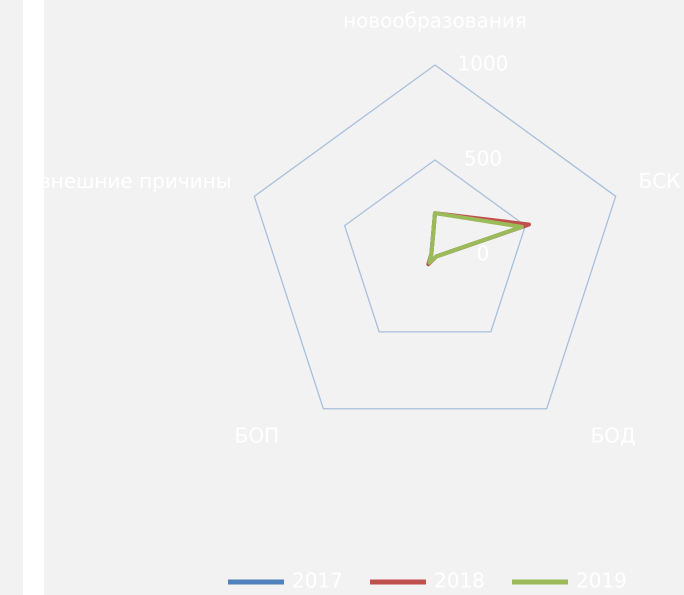 This screenshot has width=684, height=595. I want to click on legend-label: 2018, so click(459, 581).